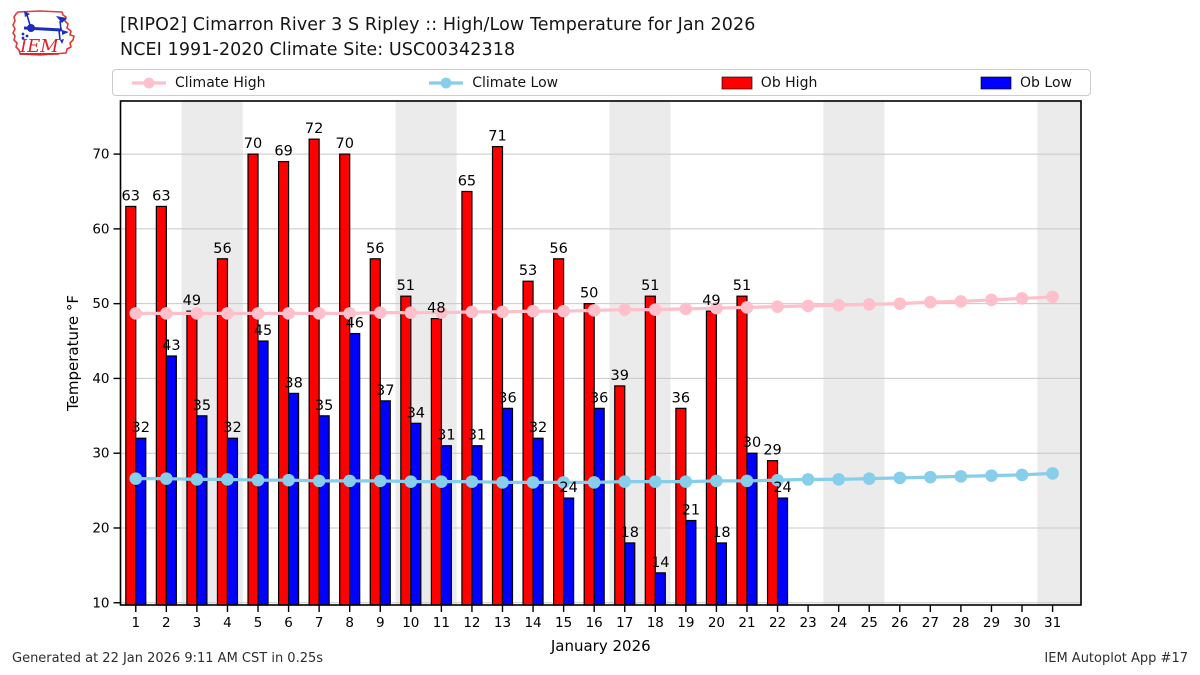 This screenshot has width=1200, height=675. I want to click on x-tick-label-27: 27, so click(930, 623).